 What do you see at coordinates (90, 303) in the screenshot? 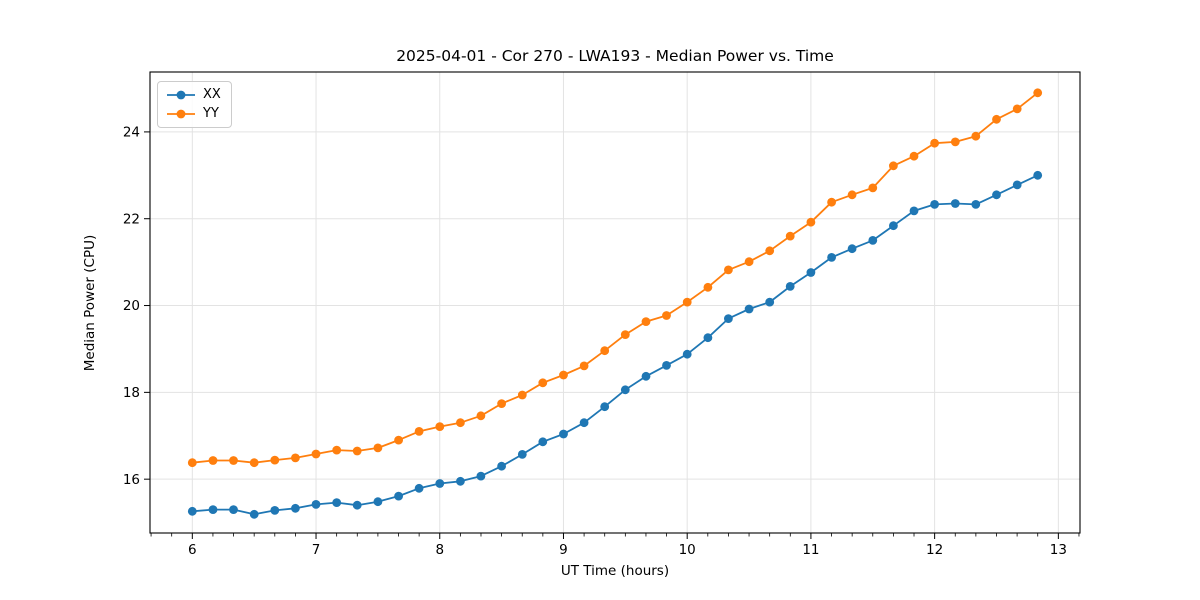
I see `y-axis-label: Median Power (CPU)` at bounding box center [90, 303].